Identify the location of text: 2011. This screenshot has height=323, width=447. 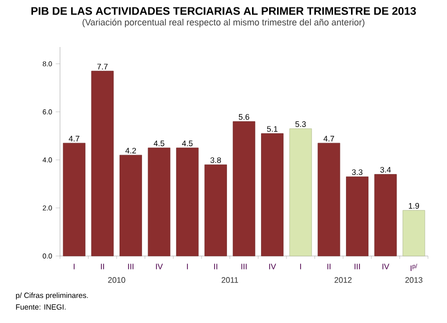
(230, 280).